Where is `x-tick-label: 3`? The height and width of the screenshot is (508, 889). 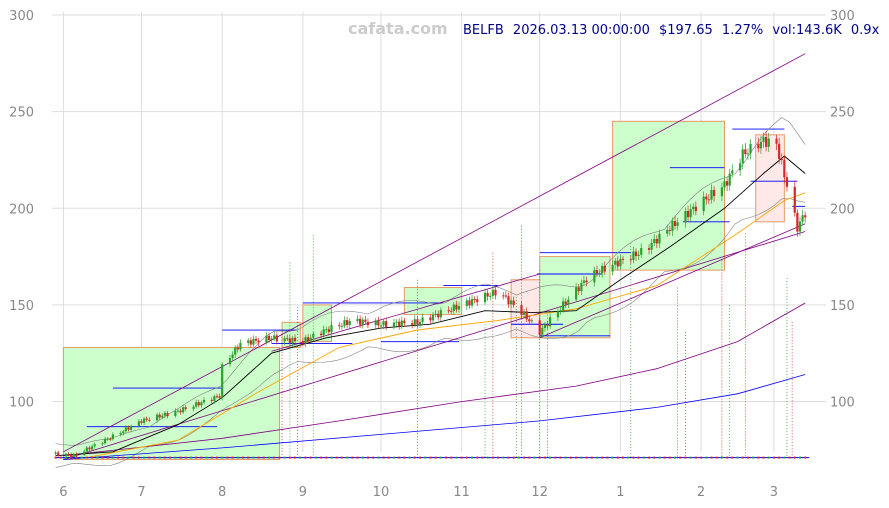 x-tick-label: 3 is located at coordinates (774, 492).